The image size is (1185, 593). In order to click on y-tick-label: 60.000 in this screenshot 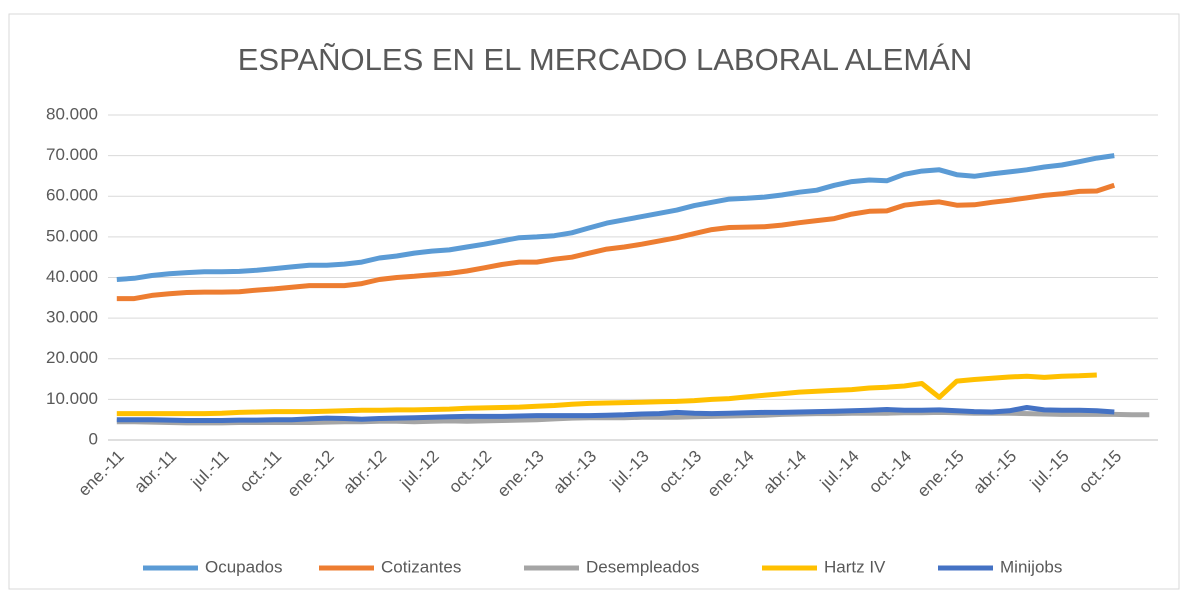, I will do `click(72, 195)`.